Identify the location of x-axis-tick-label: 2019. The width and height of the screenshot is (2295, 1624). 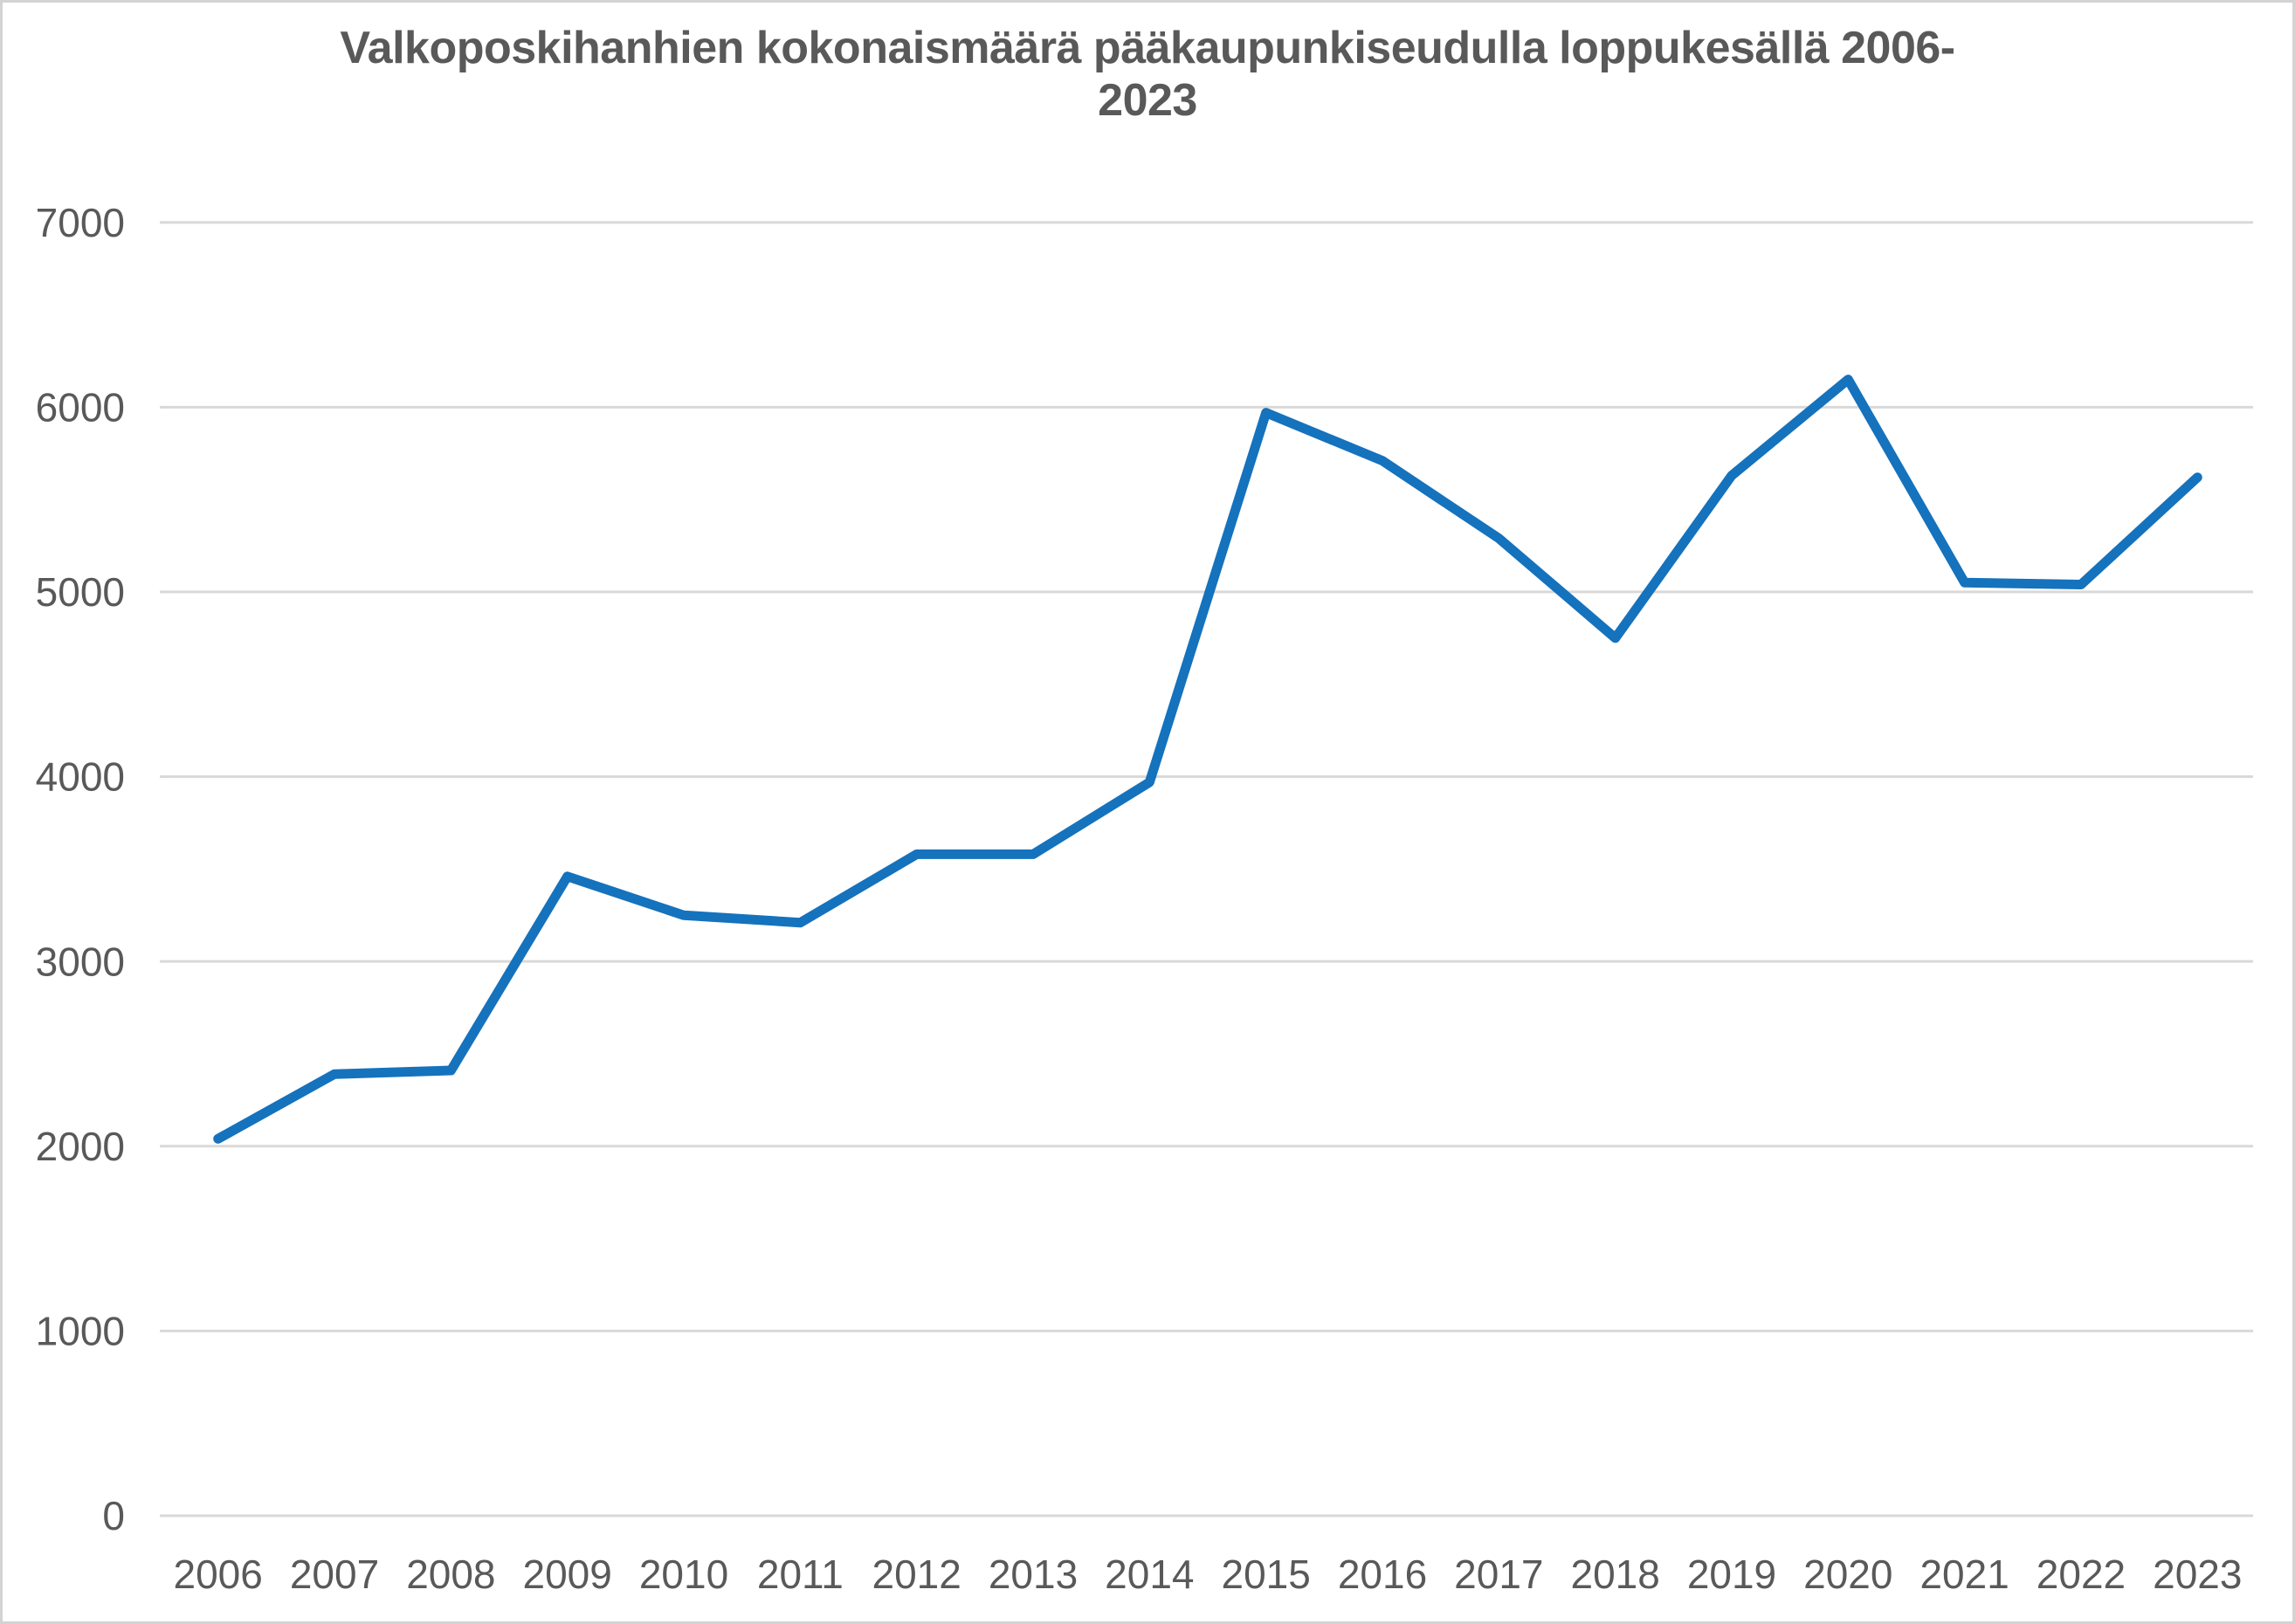
(1731, 1575).